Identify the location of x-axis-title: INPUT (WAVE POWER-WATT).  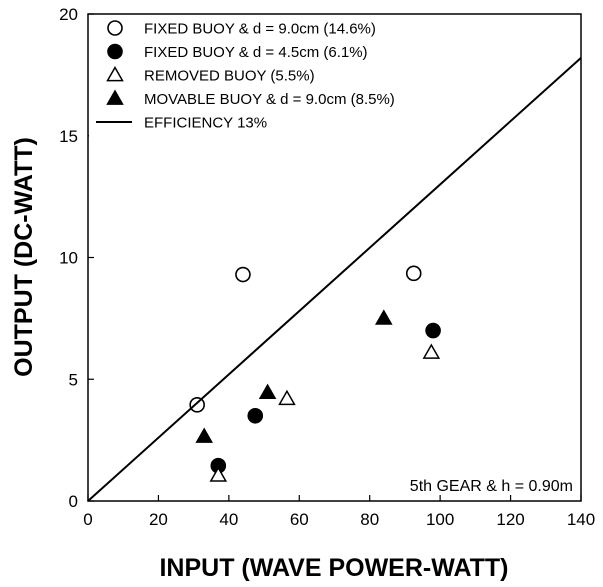
(333, 568).